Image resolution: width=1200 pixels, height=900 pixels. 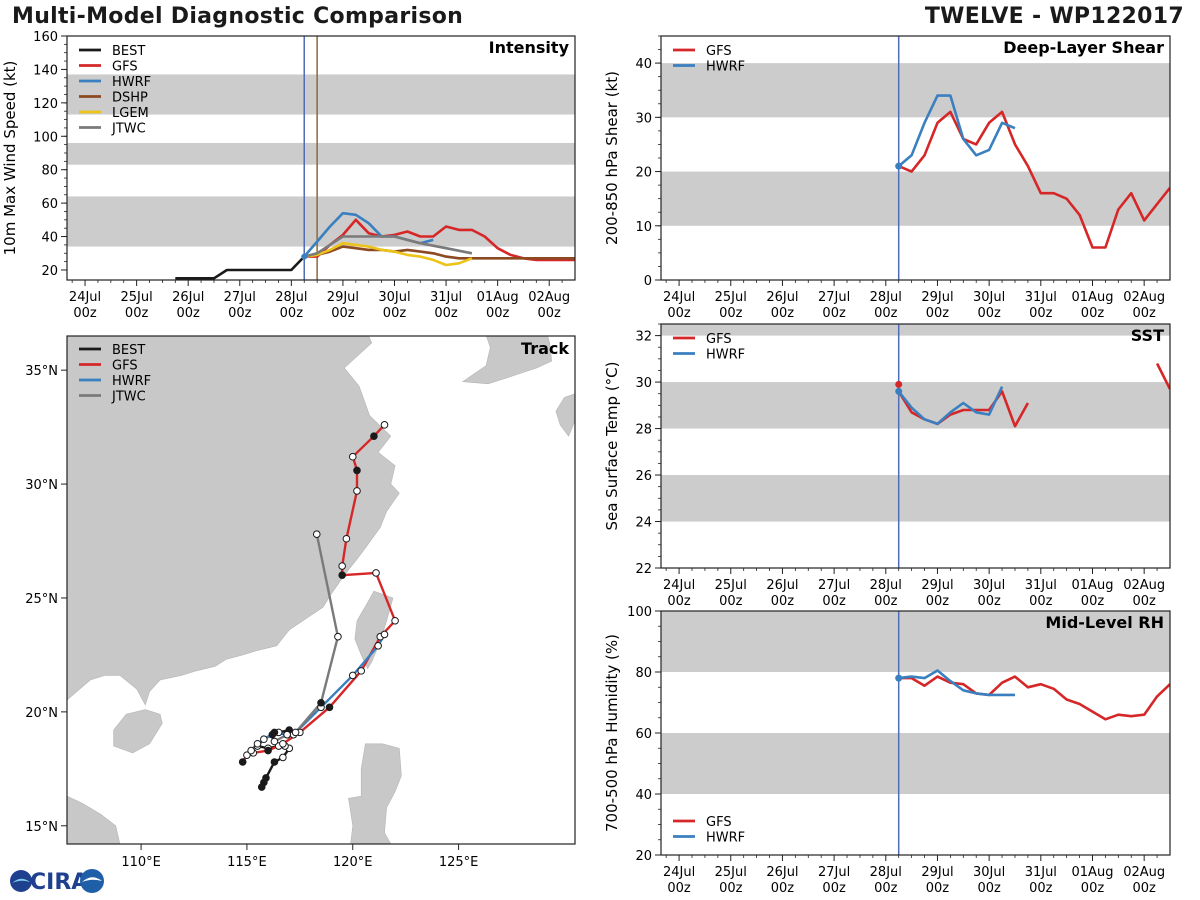 I want to click on intensity-ytick-label: 40, so click(x=49, y=238).